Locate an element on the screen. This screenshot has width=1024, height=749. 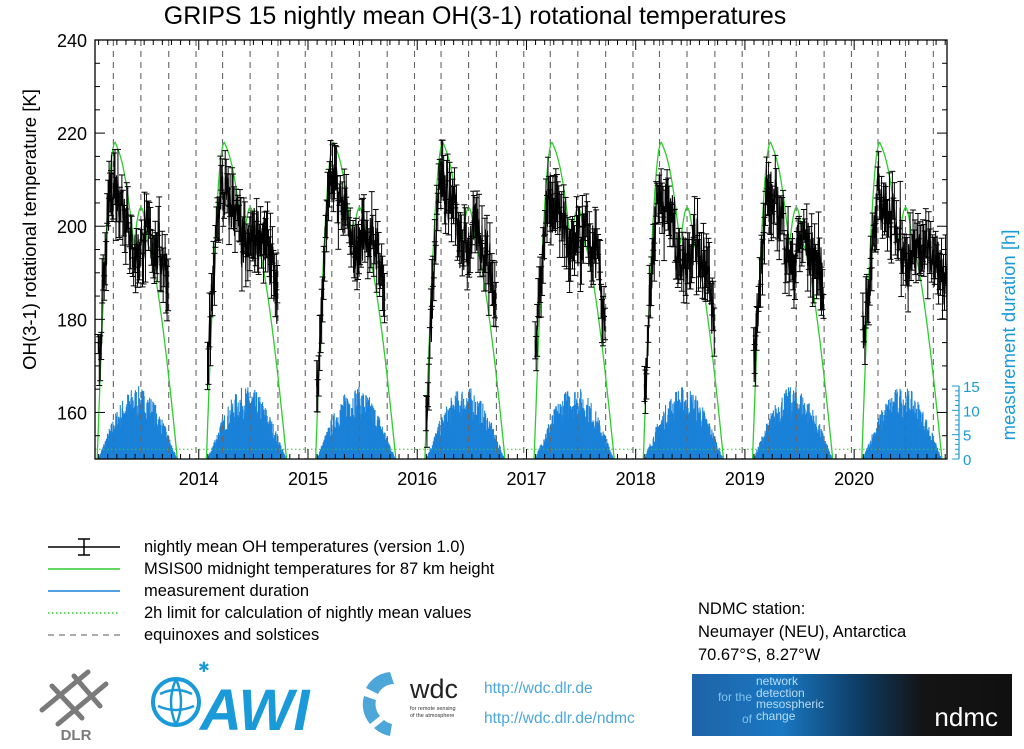
awi-logo-icon: ✱ AWI is located at coordinates (231, 701).